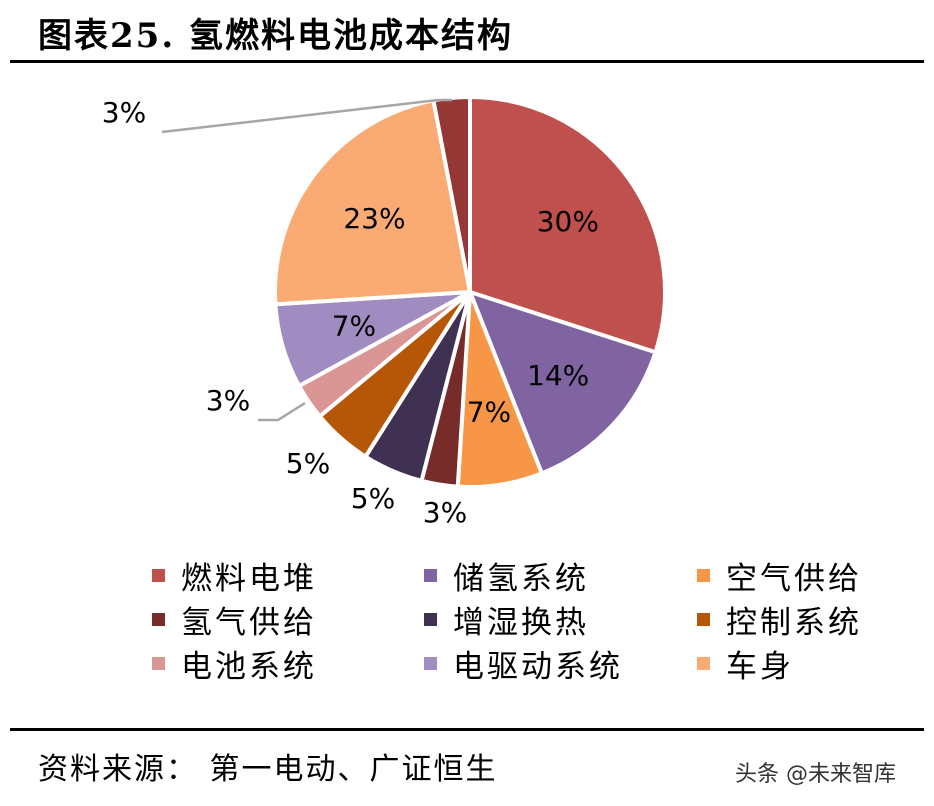 Image resolution: width=934 pixels, height=806 pixels. I want to click on legend-item: 氢气供给, so click(234, 620).